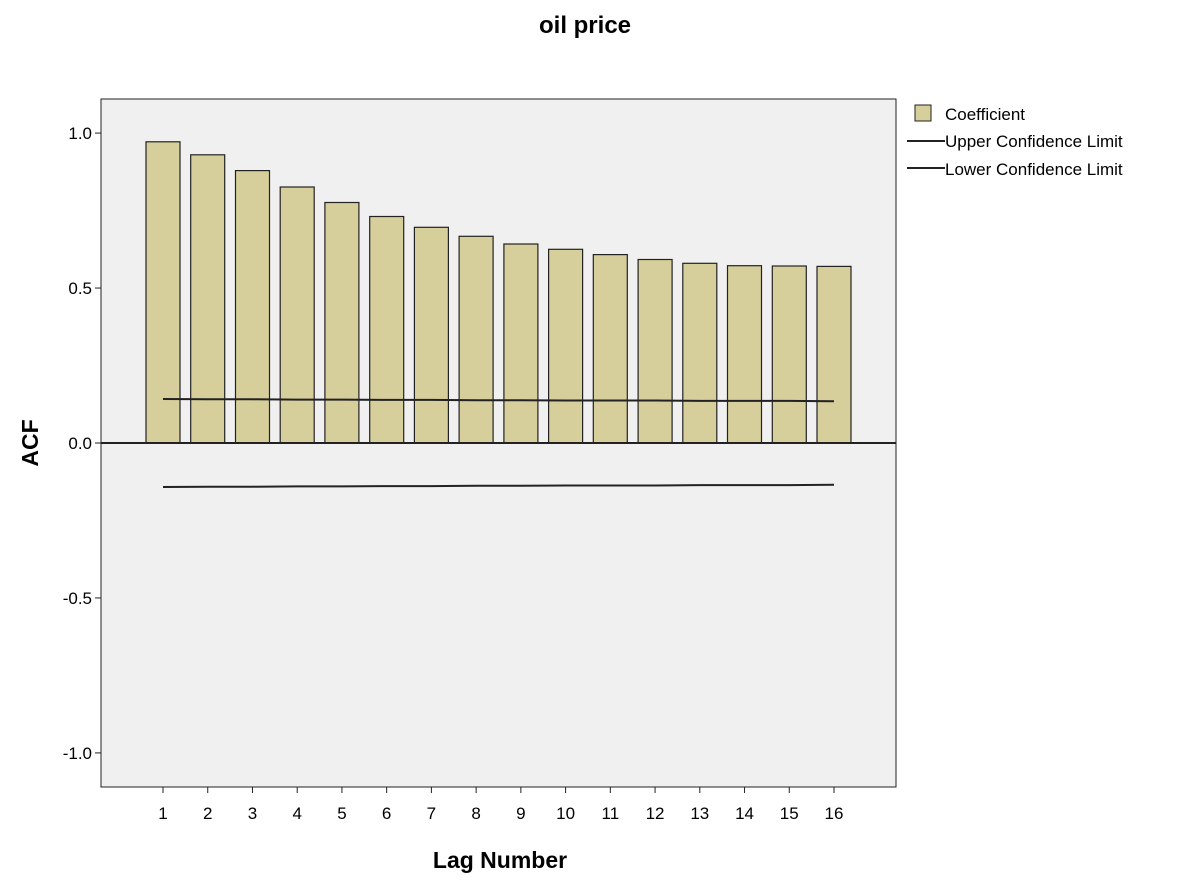 This screenshot has height=883, width=1182. What do you see at coordinates (789, 813) in the screenshot?
I see `x-tick-label: 15` at bounding box center [789, 813].